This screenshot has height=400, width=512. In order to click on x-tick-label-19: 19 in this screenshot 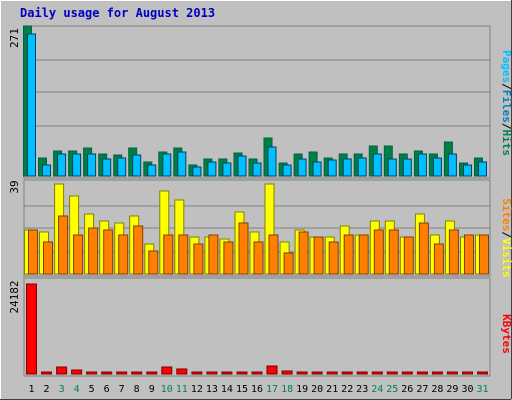, I will do `click(302, 389)`.